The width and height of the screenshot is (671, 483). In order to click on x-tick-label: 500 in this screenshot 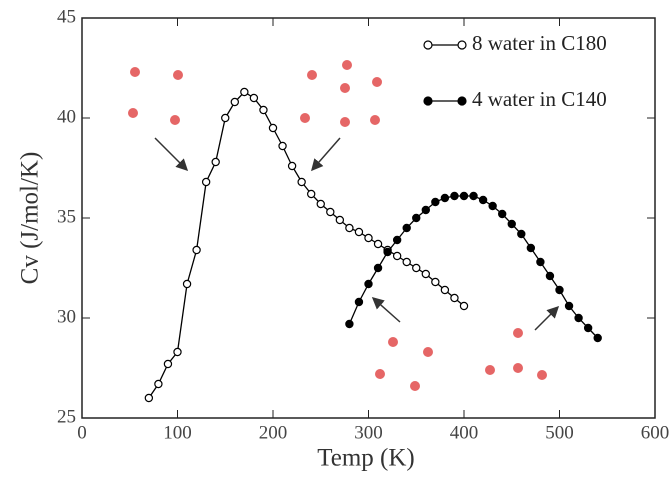, I will do `click(559, 432)`.